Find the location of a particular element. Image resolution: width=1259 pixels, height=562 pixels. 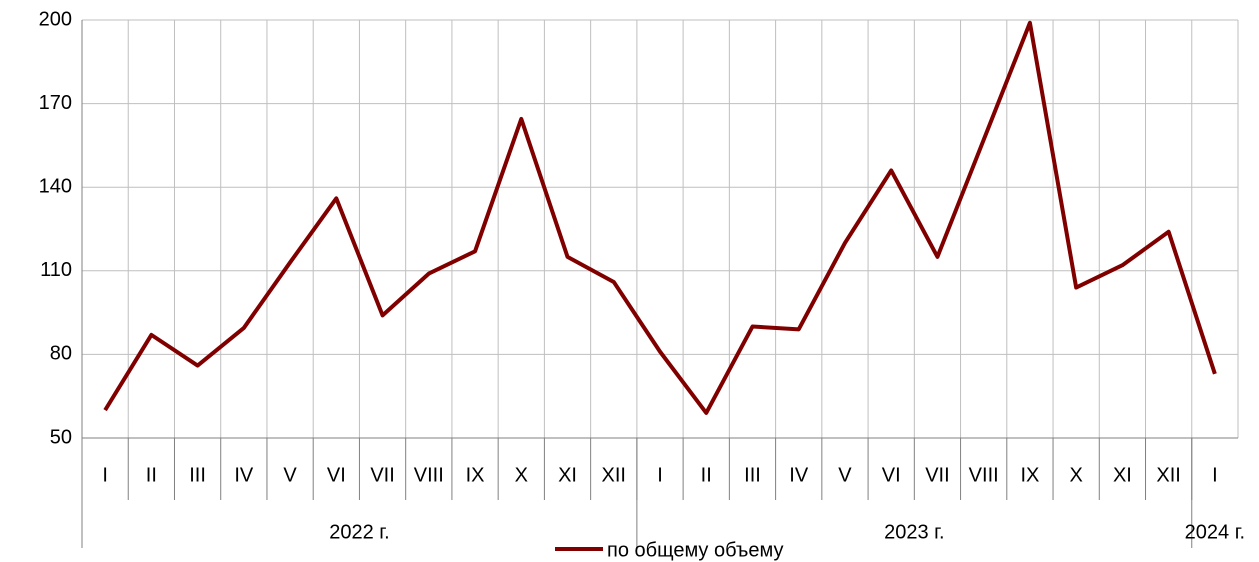

x-group-label: 2022 г. is located at coordinates (359, 532).